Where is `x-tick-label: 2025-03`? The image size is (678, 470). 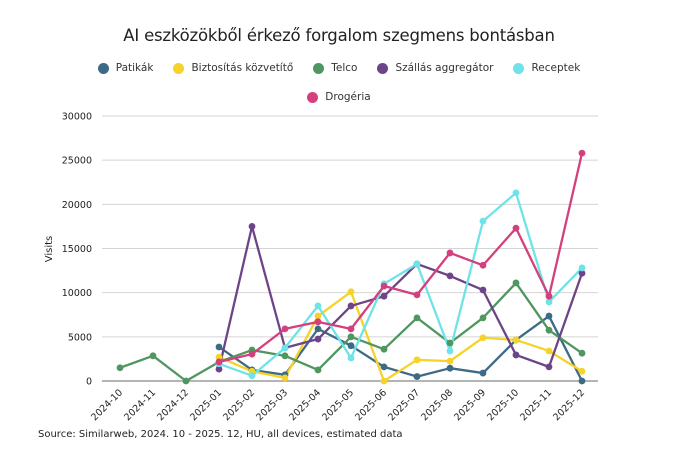 x-tick-label: 2025-03 is located at coordinates (272, 405).